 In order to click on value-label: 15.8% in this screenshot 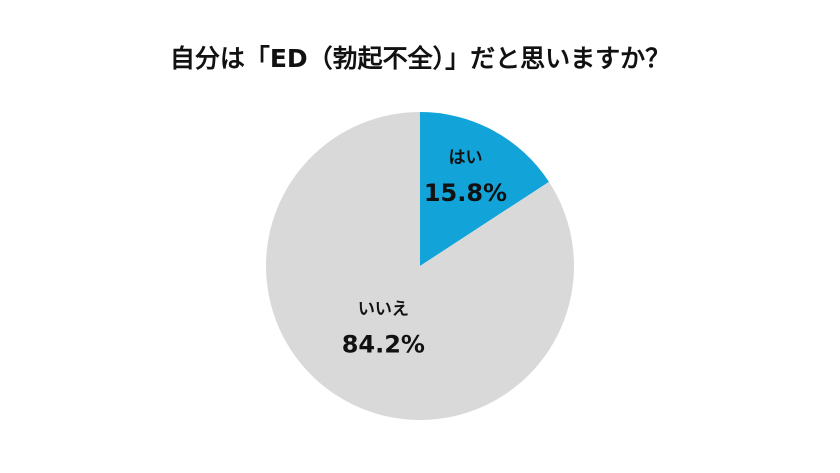, I will do `click(465, 193)`.